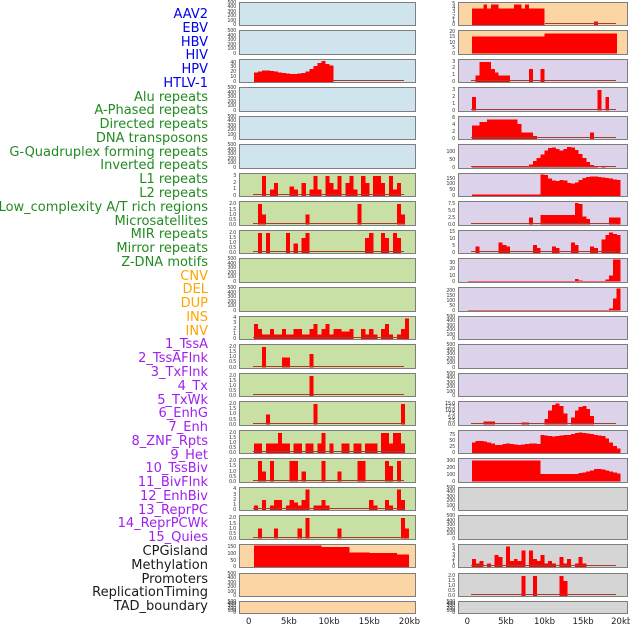 Image resolution: width=630 pixels, height=630 pixels. I want to click on track-label-inv: INV, so click(196, 331).